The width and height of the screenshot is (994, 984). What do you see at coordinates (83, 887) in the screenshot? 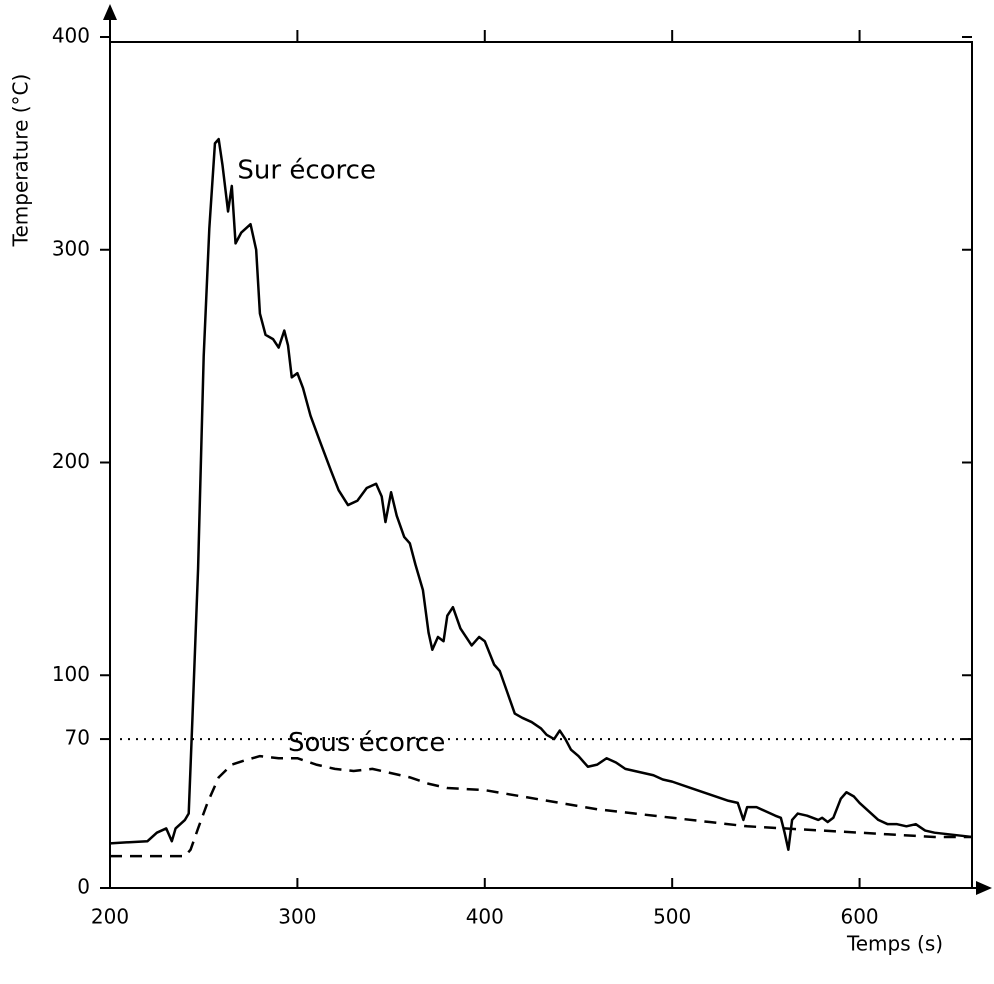
I see `y-tick-label: 0` at bounding box center [83, 887].